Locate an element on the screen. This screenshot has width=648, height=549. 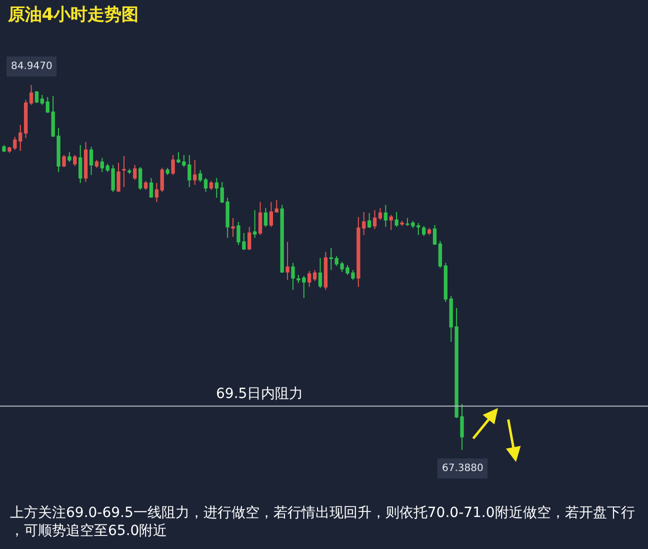
annotation: 67.3880 is located at coordinates (463, 468).